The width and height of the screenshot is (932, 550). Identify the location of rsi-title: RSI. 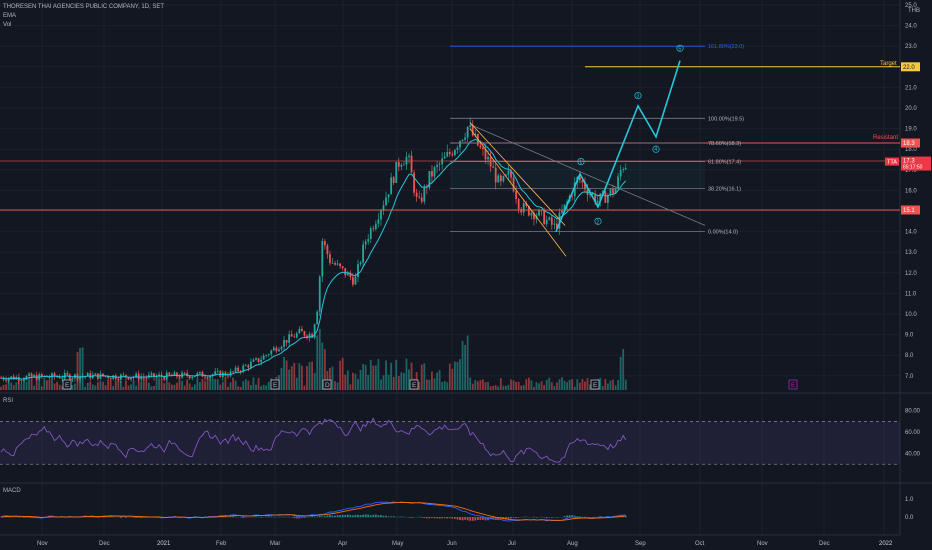
(8, 401).